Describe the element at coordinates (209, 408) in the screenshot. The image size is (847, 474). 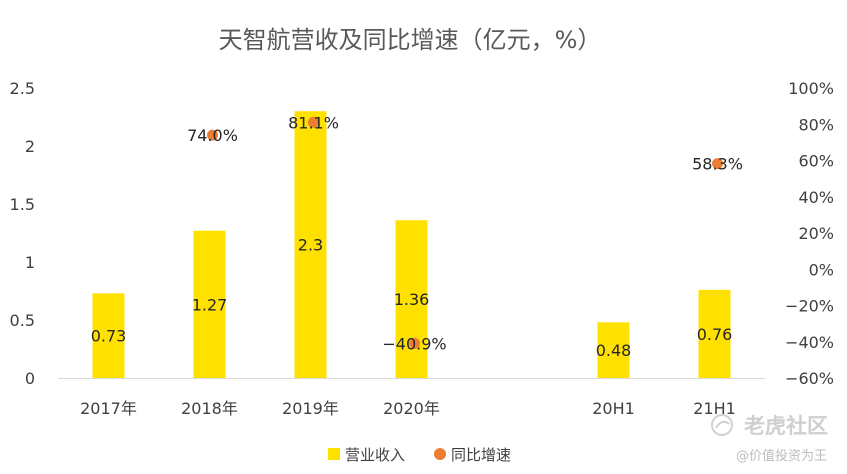
I see `x-tick-label: 2018年` at that location.